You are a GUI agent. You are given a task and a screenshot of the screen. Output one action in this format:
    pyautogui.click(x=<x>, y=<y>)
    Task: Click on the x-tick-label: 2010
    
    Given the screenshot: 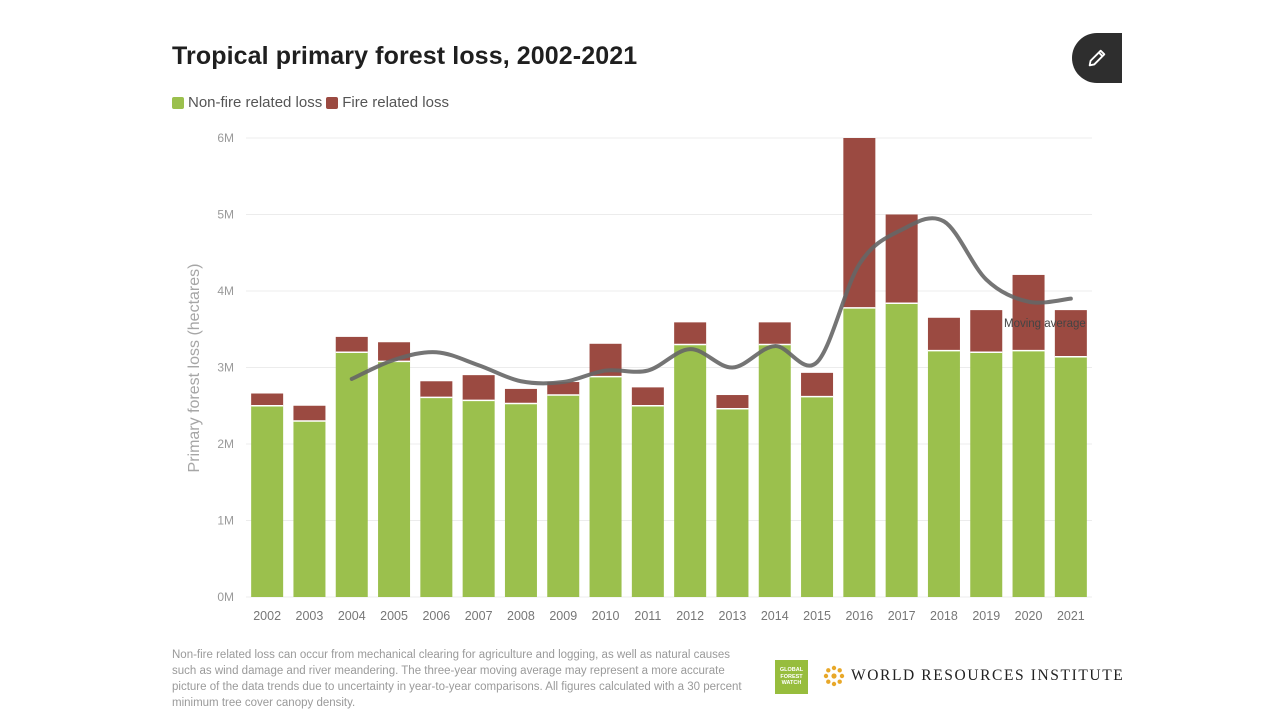 What is the action you would take?
    pyautogui.click(x=606, y=616)
    